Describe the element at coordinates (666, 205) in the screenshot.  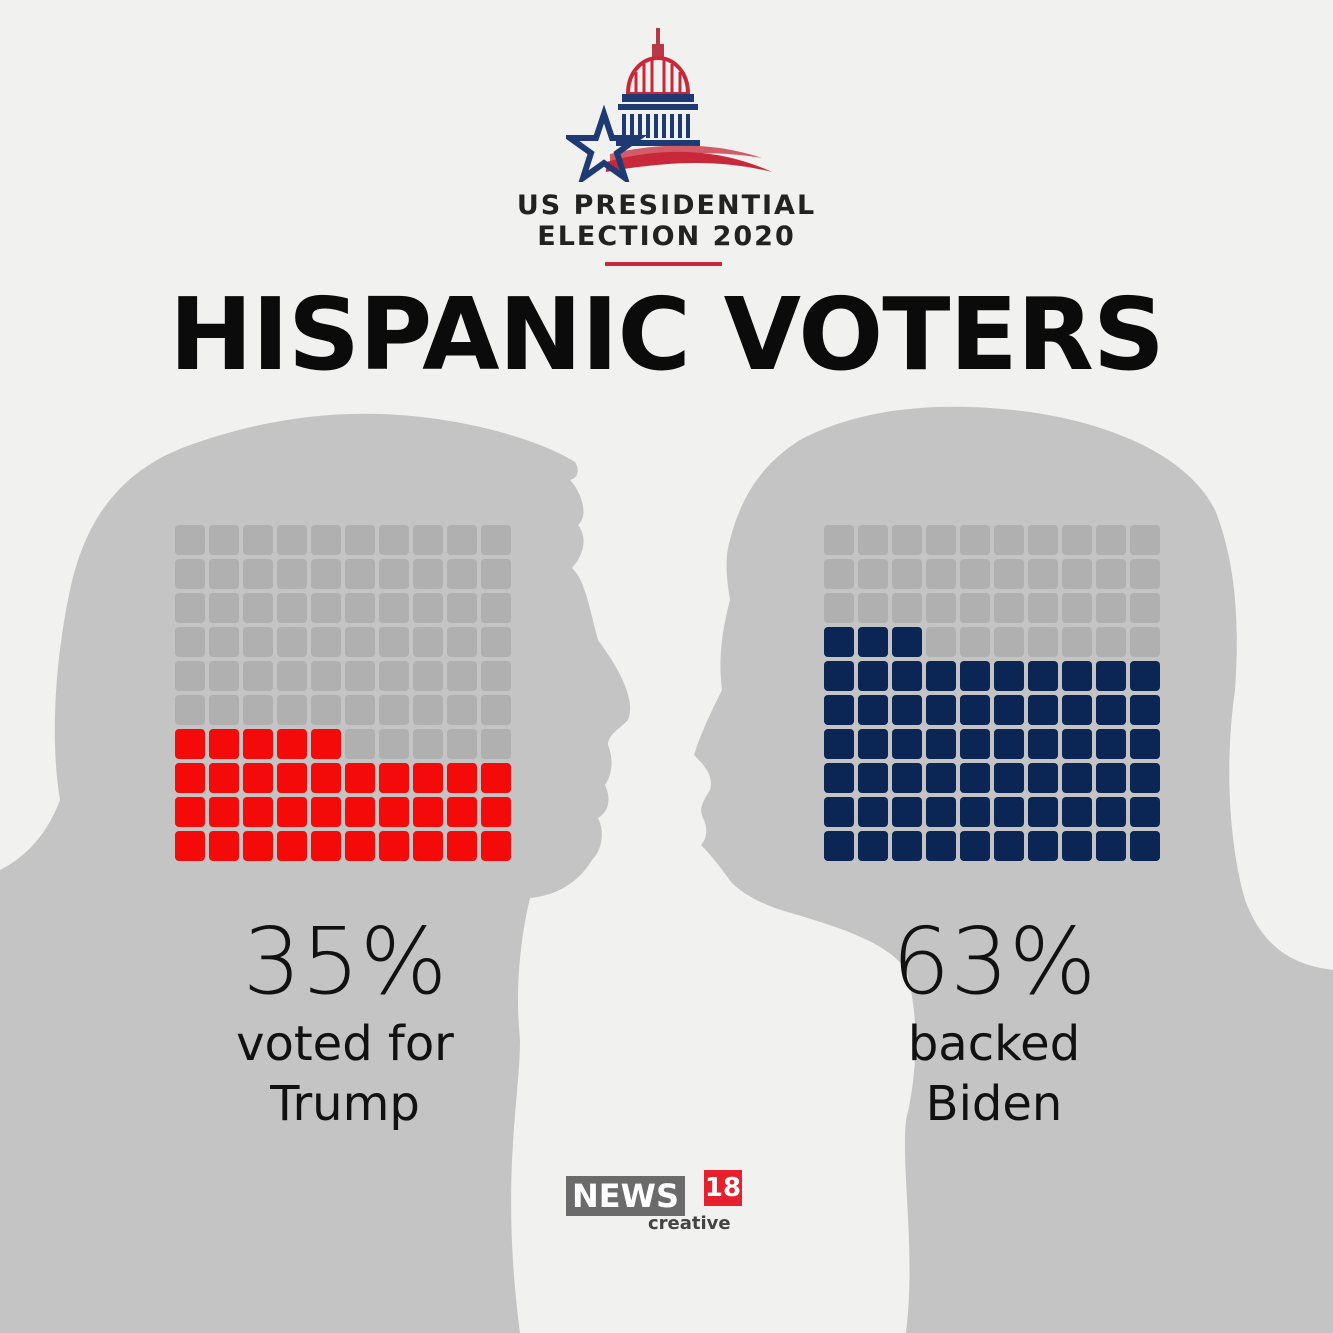
I see `header-kicker-line1: US PRESIDENTIAL` at that location.